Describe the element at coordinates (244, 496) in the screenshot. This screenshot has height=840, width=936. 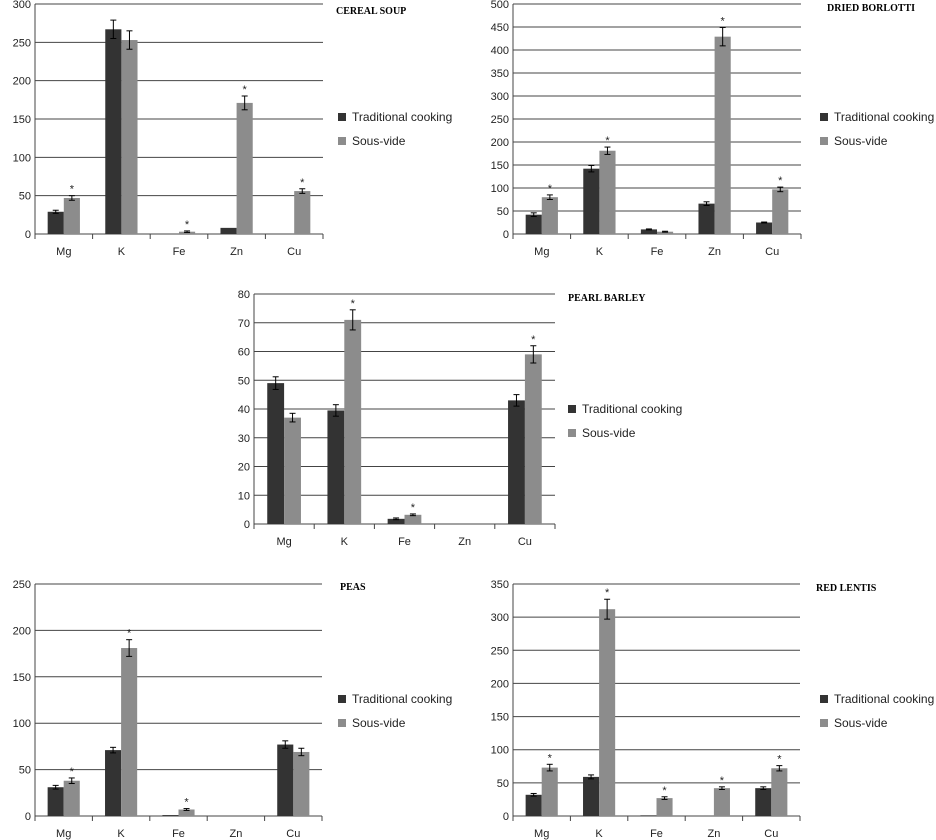
I see `y-tick-label: 10` at that location.